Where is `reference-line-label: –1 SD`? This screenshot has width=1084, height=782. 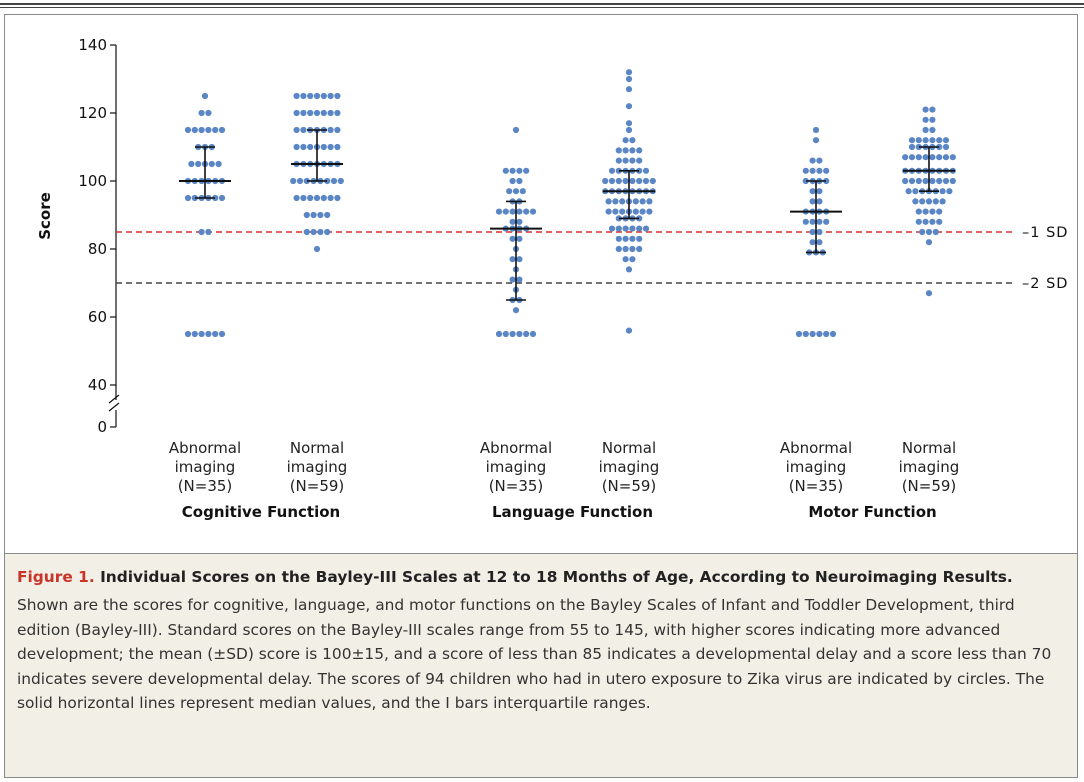
reference-line-label: –1 SD is located at coordinates (1045, 233).